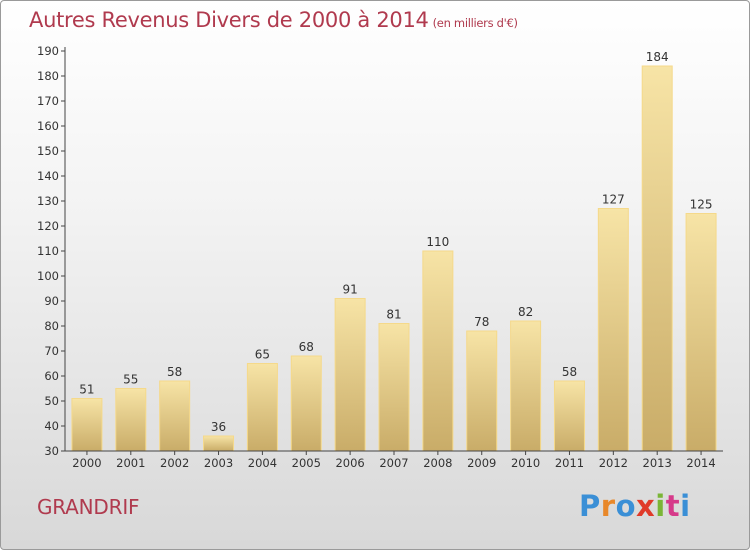  Describe the element at coordinates (306, 463) in the screenshot. I see `x-tick-label-2005: 2005` at that location.